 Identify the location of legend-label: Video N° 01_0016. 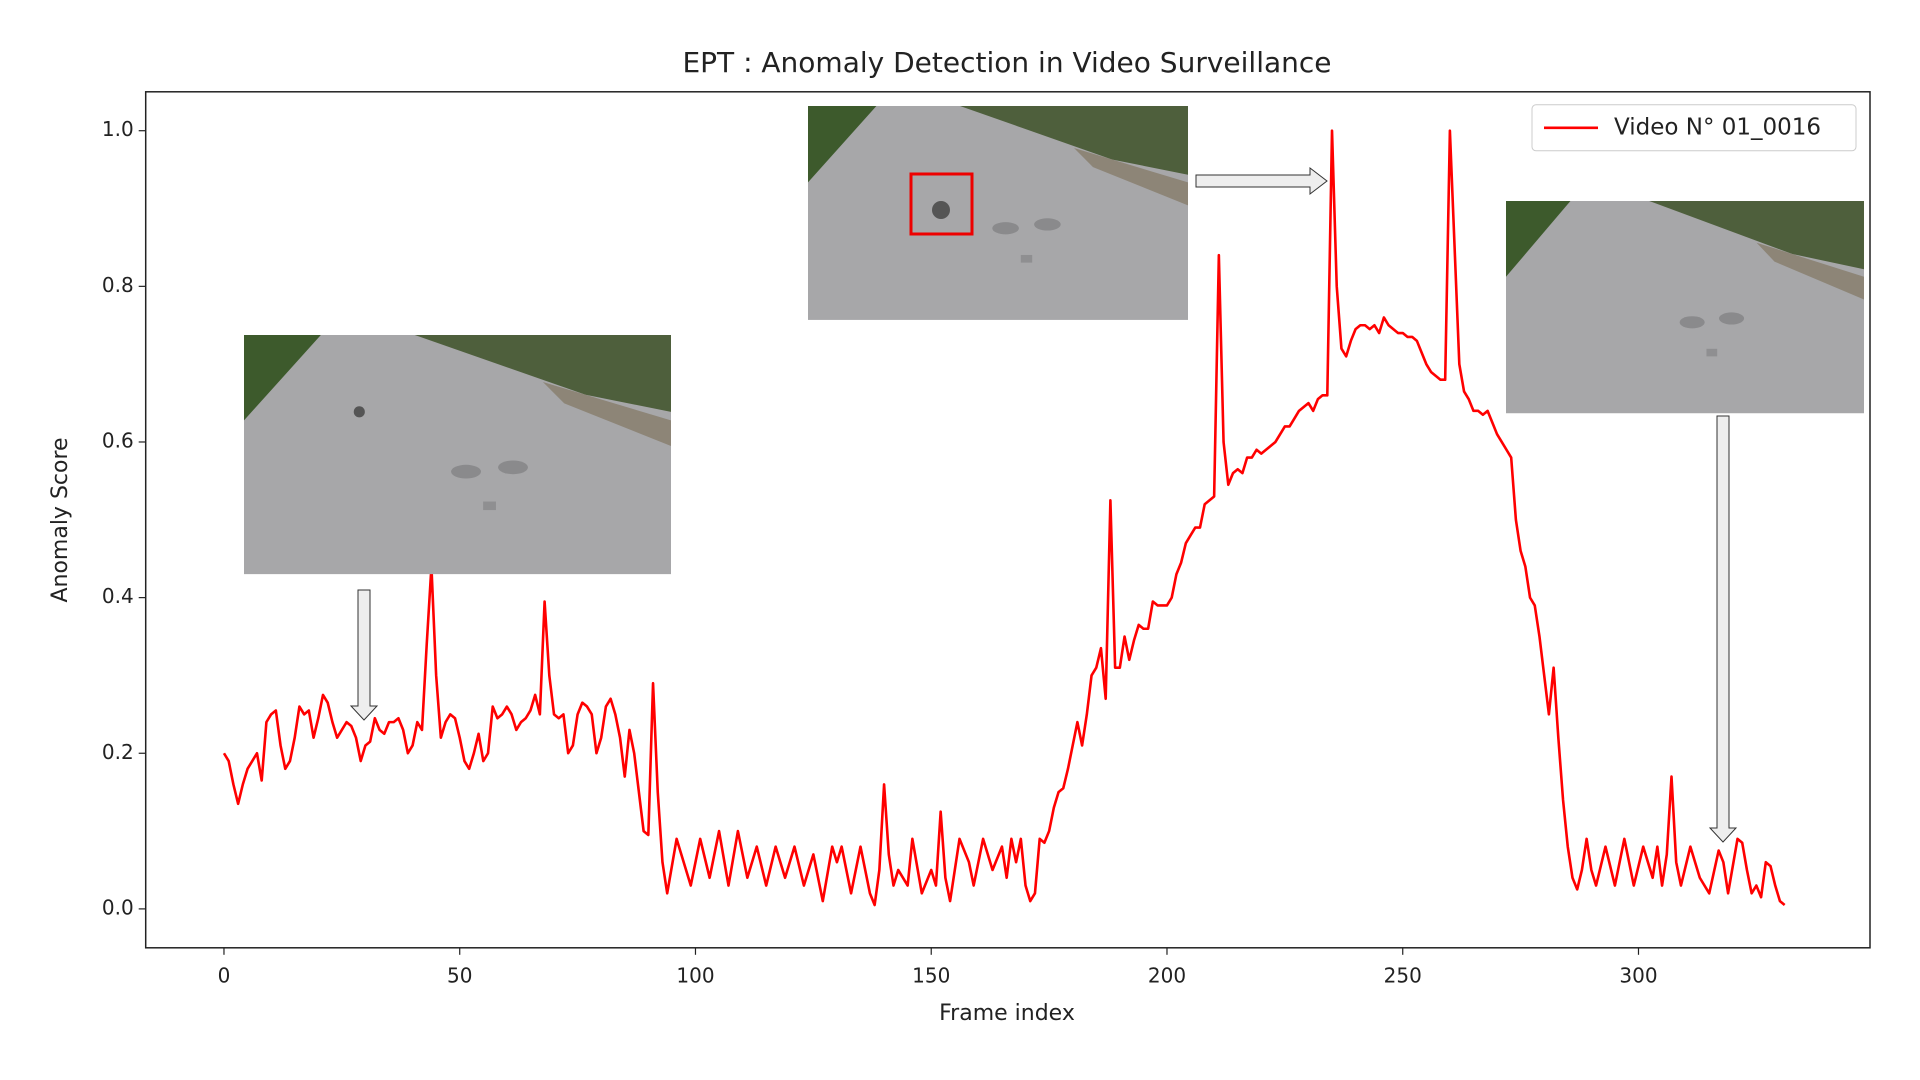
(1717, 127).